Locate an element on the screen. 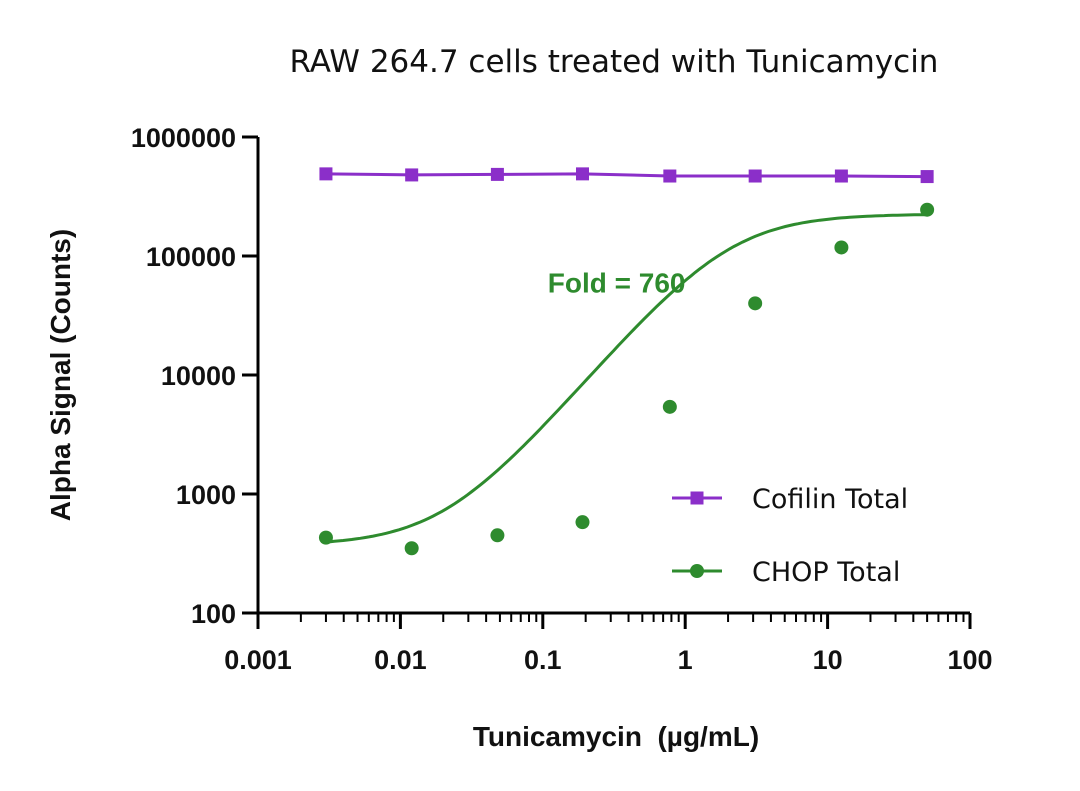  y-tick-label: 1000 is located at coordinates (206, 495).